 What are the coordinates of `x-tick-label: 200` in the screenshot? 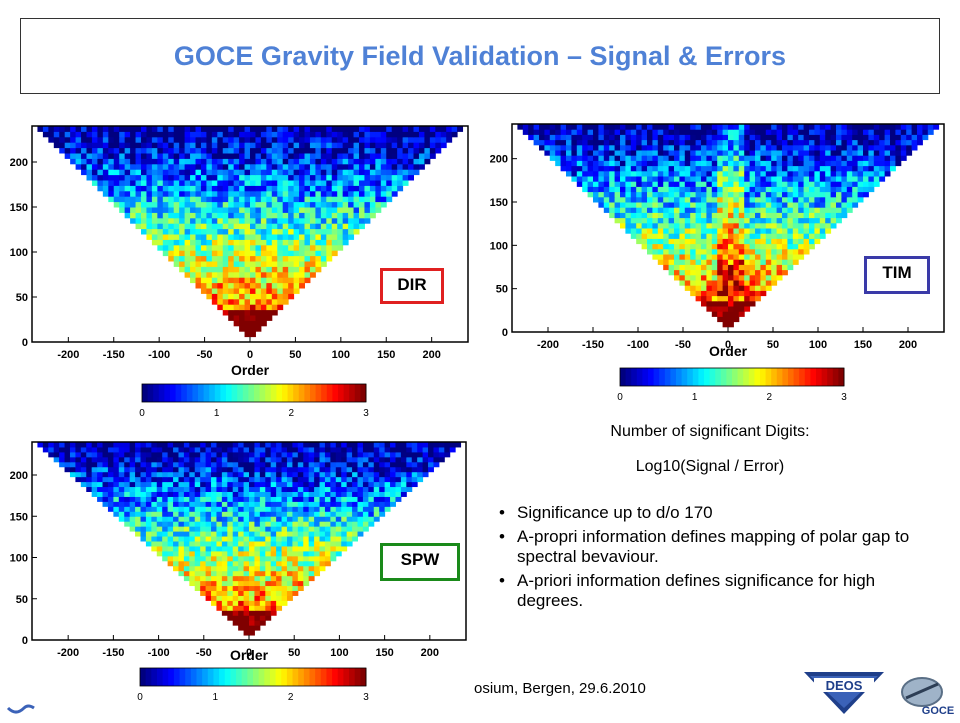 It's located at (430, 653).